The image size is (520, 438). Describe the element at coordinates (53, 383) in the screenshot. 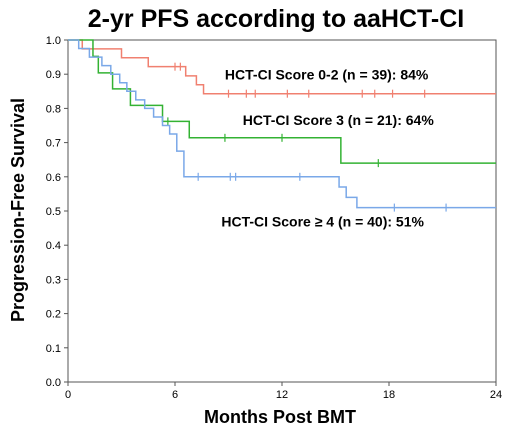

I see `y-tick-label: 0.0` at that location.